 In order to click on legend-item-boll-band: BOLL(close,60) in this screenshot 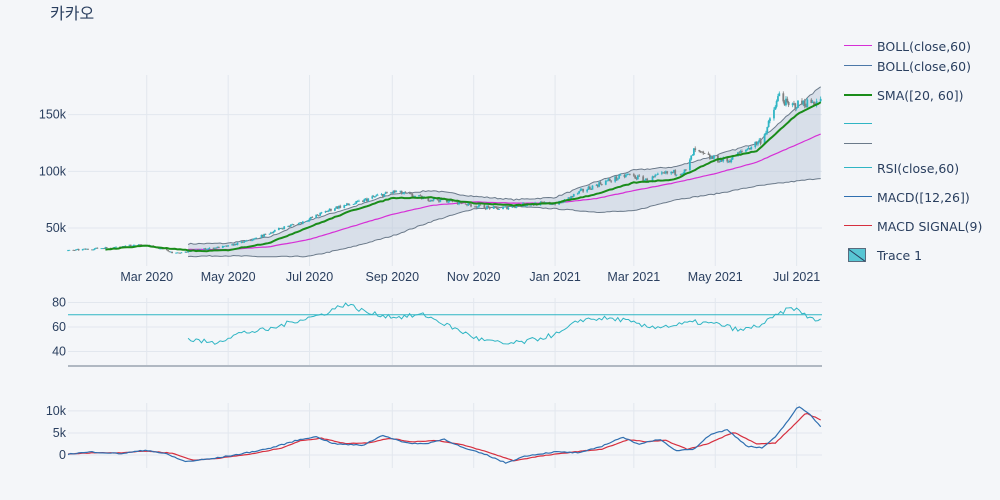, I will do `click(921, 66)`.